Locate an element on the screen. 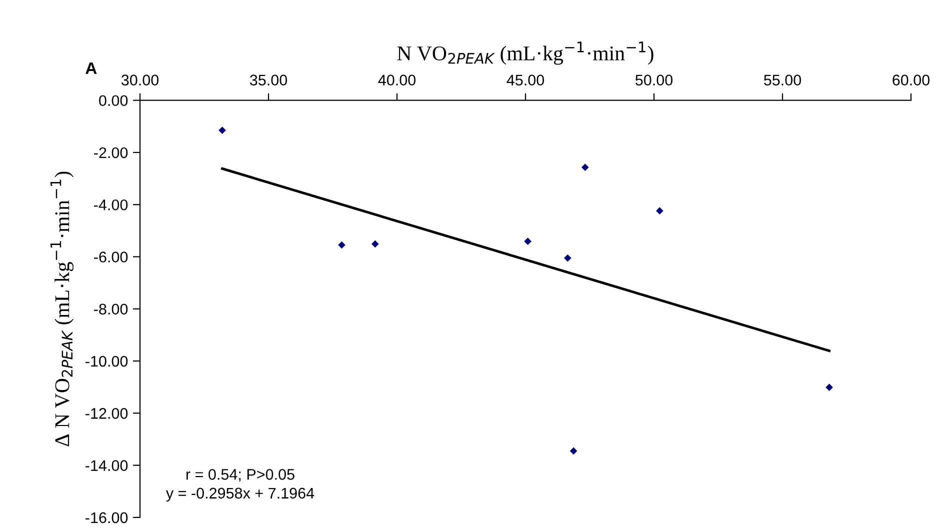 The width and height of the screenshot is (946, 528). x-tick-label: 50.00 is located at coordinates (654, 80).